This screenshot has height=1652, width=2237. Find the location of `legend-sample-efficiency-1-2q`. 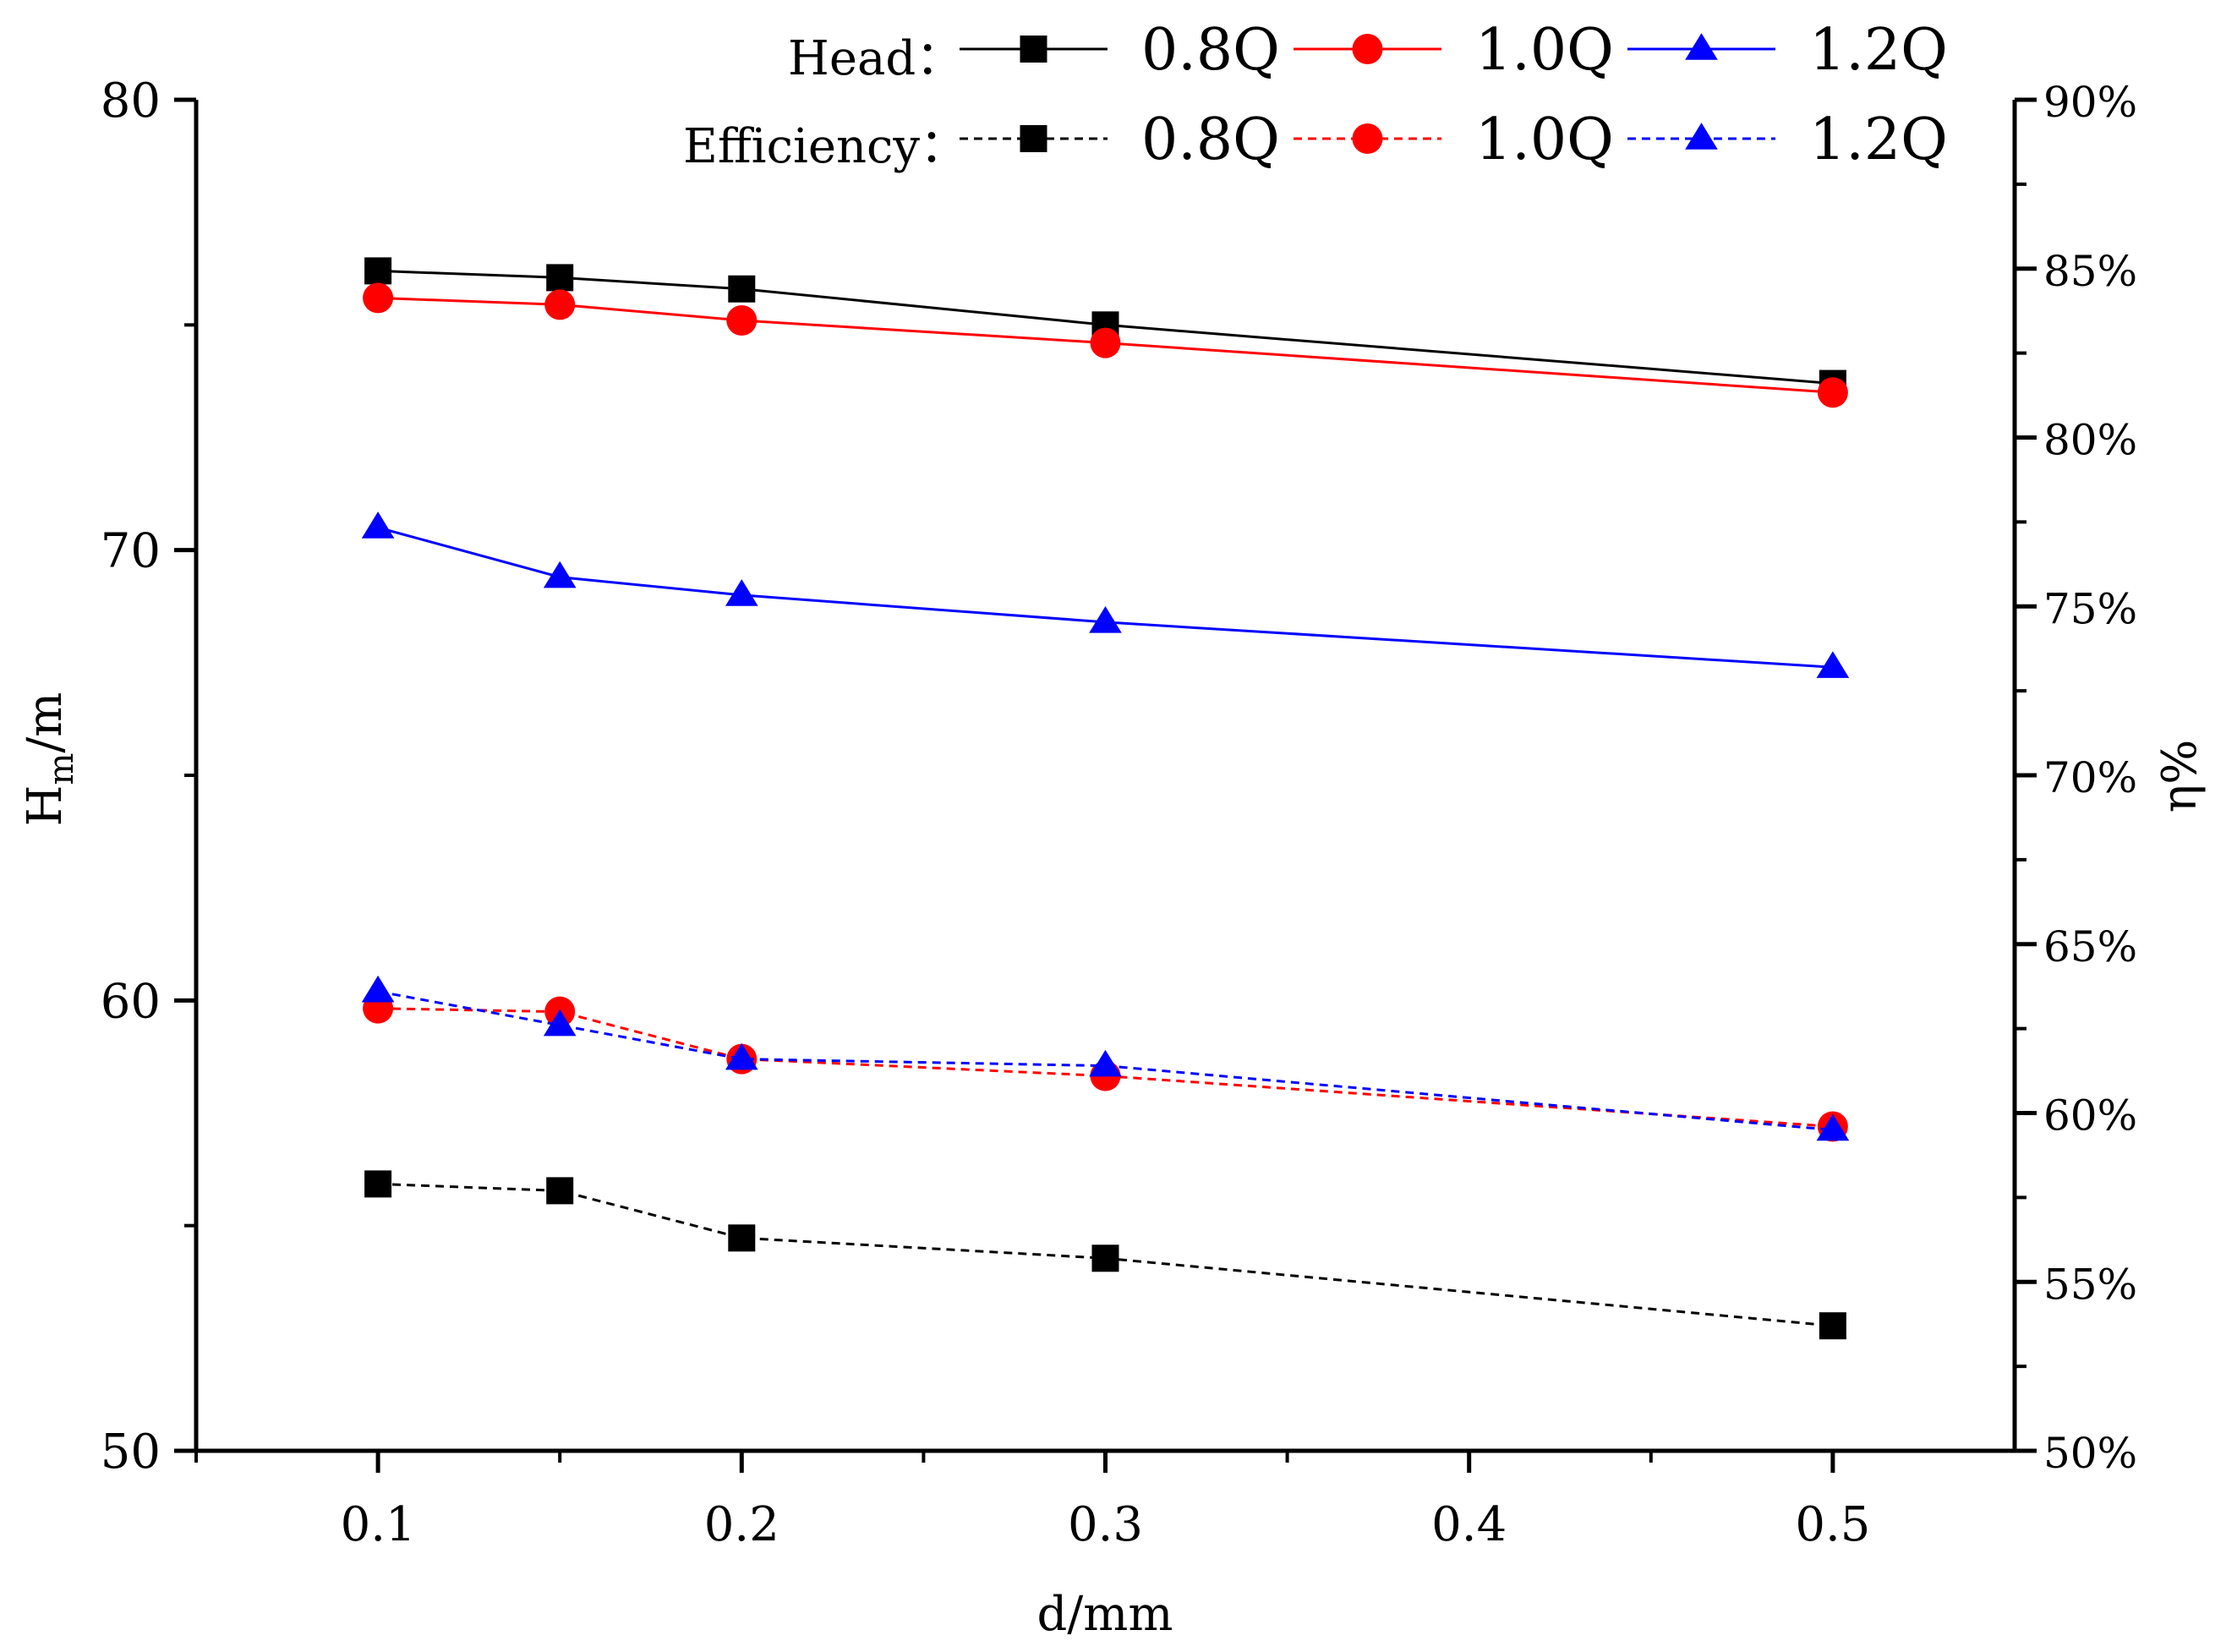

legend-sample-efficiency-1-2q is located at coordinates (1701, 136).